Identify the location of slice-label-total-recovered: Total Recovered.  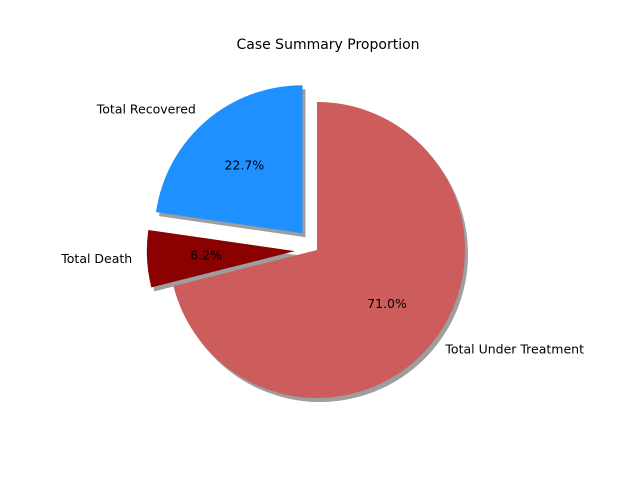
(146, 109).